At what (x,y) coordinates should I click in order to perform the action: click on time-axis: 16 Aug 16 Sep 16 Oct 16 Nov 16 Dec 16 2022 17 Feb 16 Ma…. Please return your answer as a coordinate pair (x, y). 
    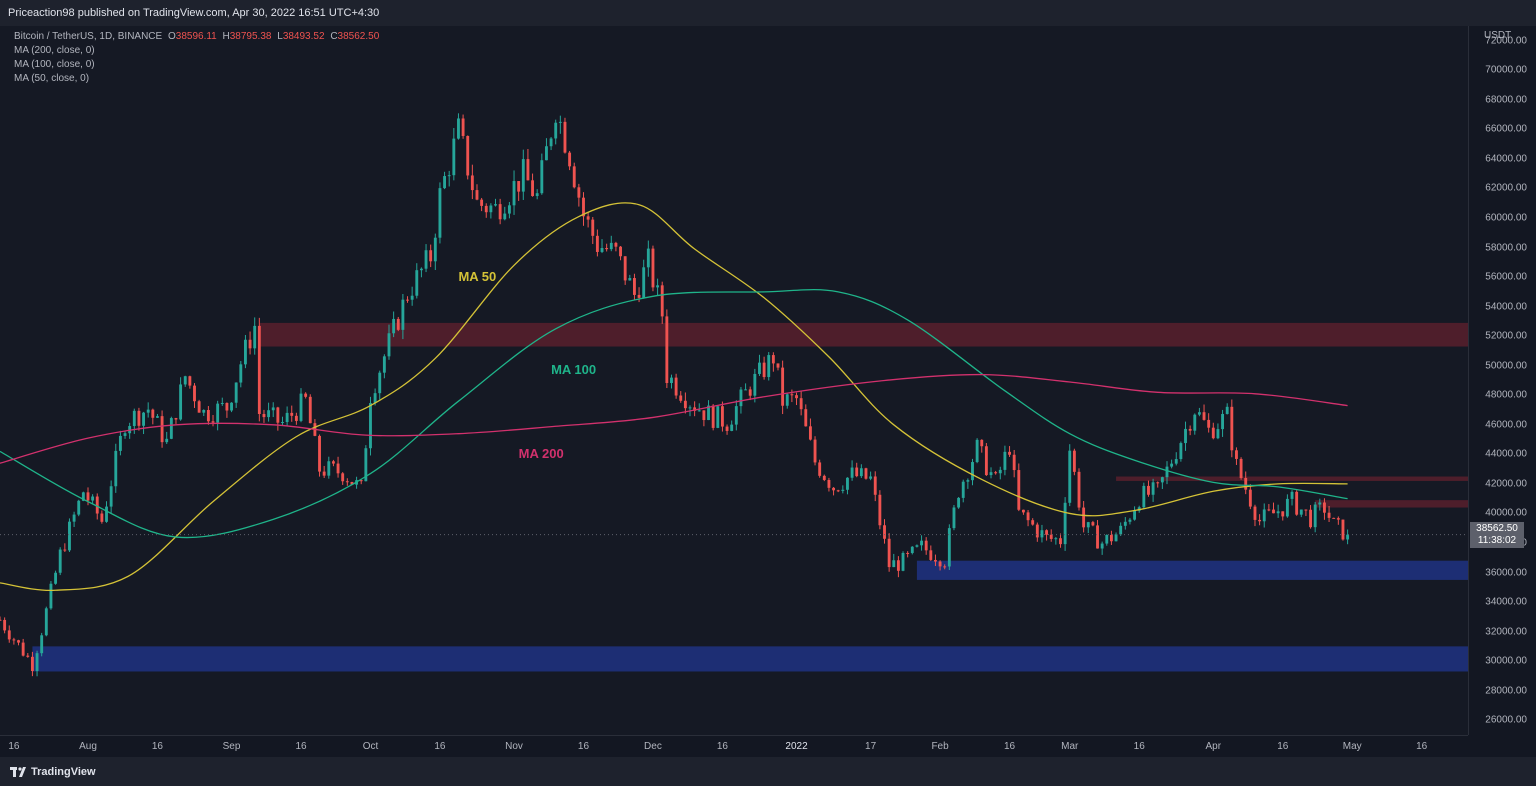
    Looking at the image, I should click on (734, 746).